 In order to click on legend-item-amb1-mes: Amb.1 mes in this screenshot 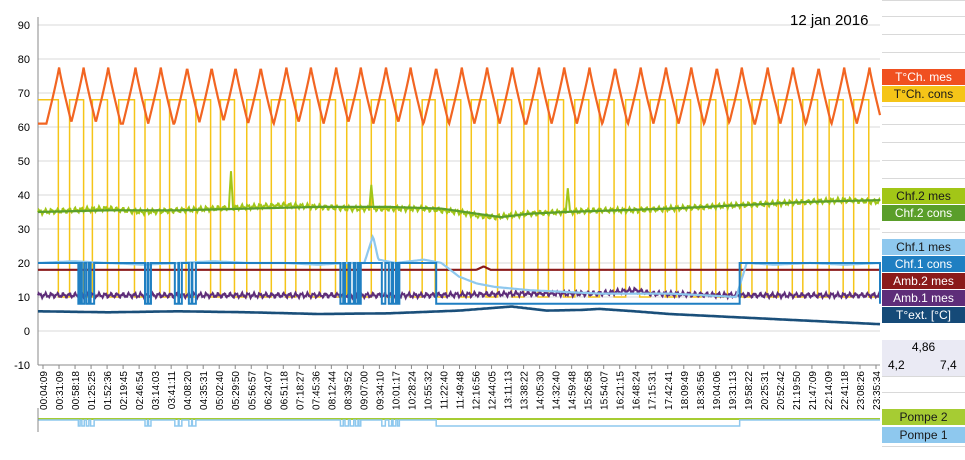, I will do `click(923, 298)`.